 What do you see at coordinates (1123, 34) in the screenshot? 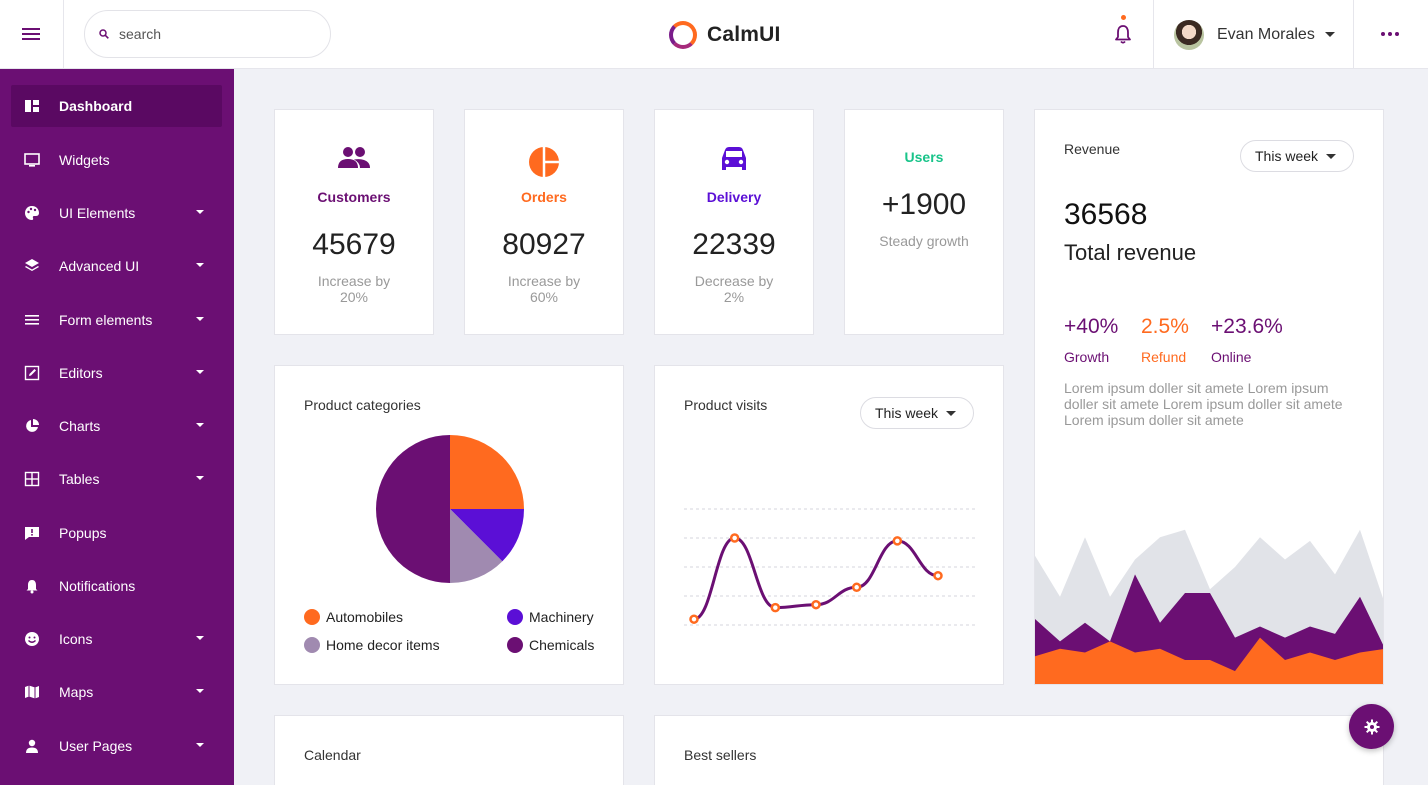
I see `notifications-bell-icon` at bounding box center [1123, 34].